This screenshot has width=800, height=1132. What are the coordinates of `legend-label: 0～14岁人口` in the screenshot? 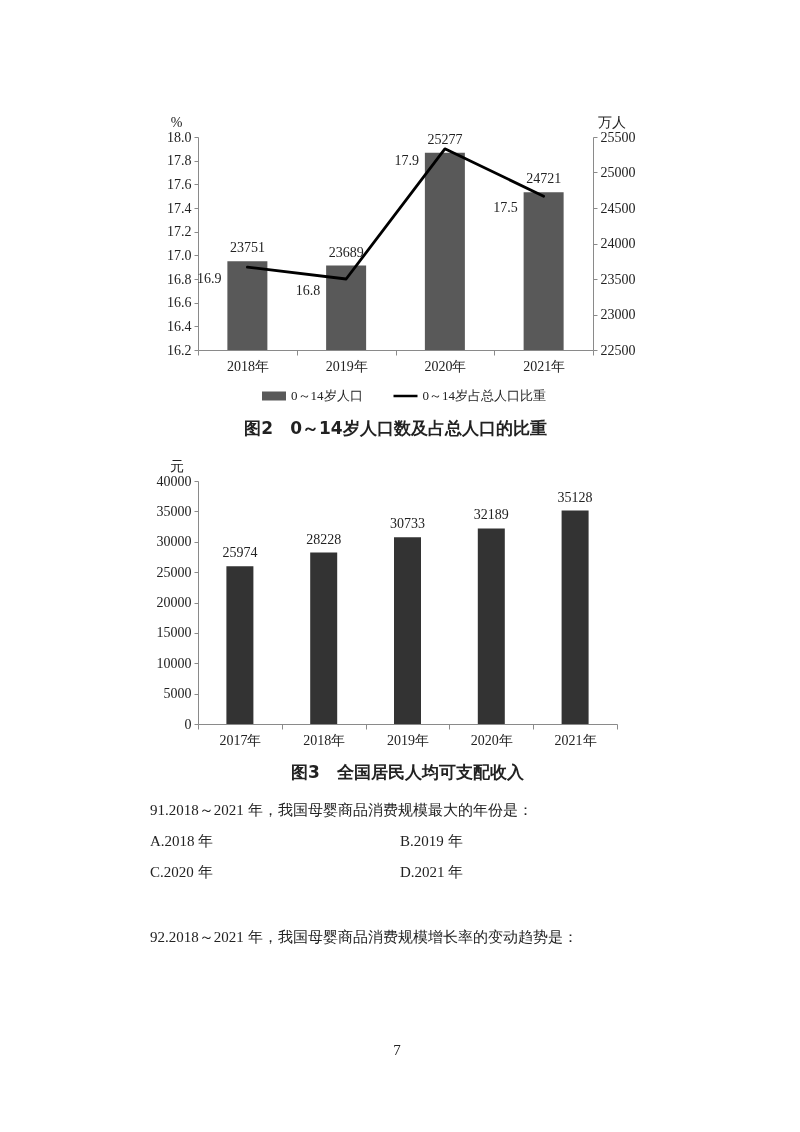 It's located at (327, 395).